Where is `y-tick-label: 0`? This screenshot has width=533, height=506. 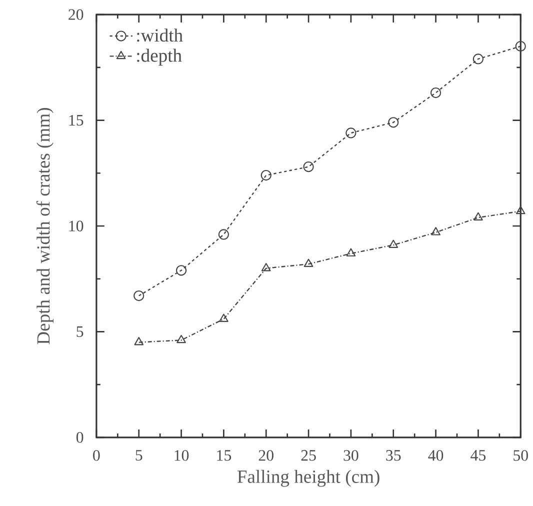
y-tick-label: 0 is located at coordinates (80, 437).